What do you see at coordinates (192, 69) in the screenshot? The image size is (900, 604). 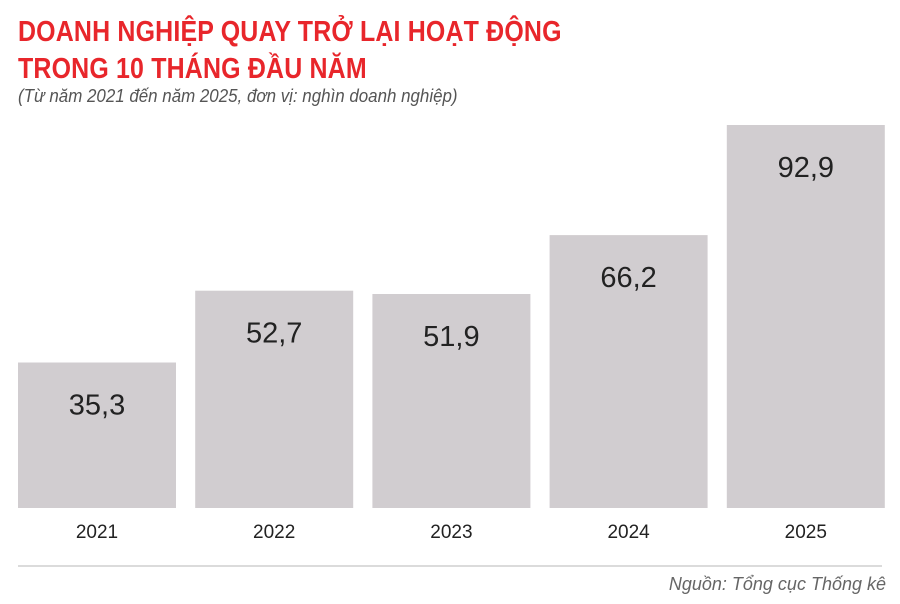 I see `chart-title-line-2: TRONG 10 THÁNG ĐẦU NĂM` at bounding box center [192, 69].